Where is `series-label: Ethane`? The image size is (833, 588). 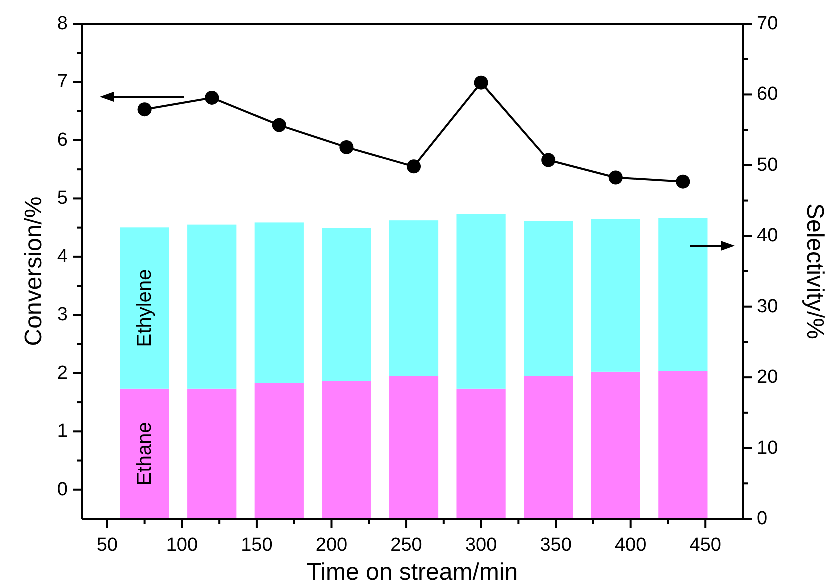 series-label: Ethane is located at coordinates (145, 454).